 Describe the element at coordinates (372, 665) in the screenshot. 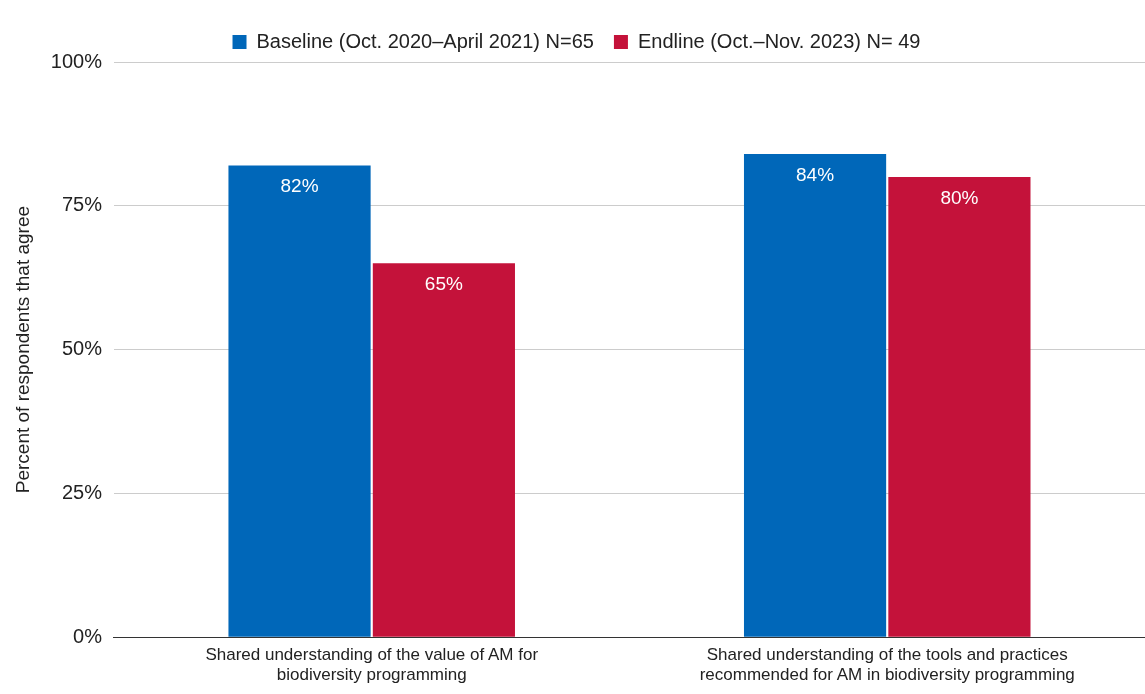

I see `x-tick-label: Shared understanding of the value of AM for biodiversity programming` at that location.